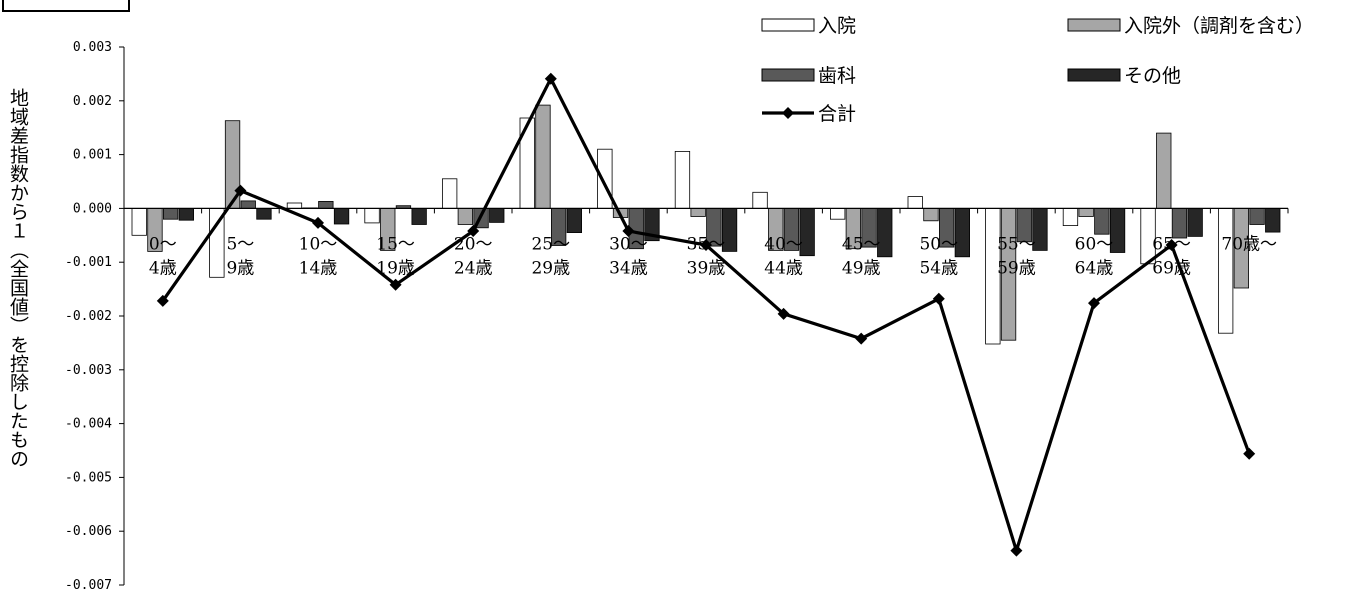  What do you see at coordinates (837, 114) in the screenshot?
I see `legend-label-4: 合計` at bounding box center [837, 114].